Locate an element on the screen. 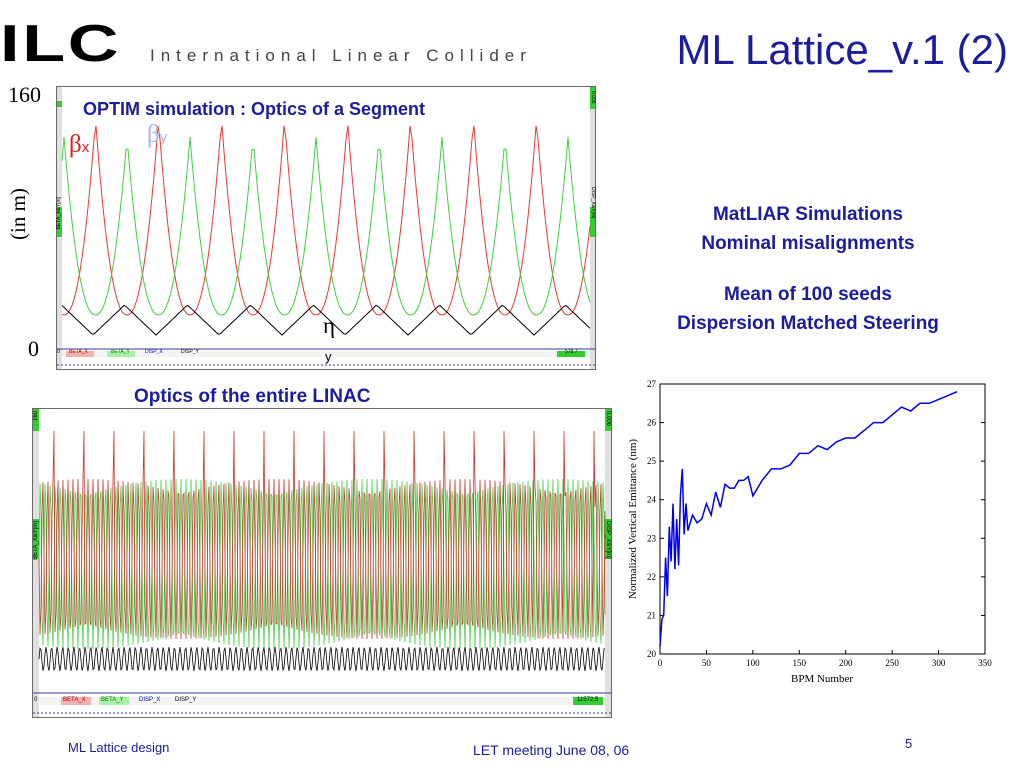  y-tick-label: 26 is located at coordinates (652, 423).